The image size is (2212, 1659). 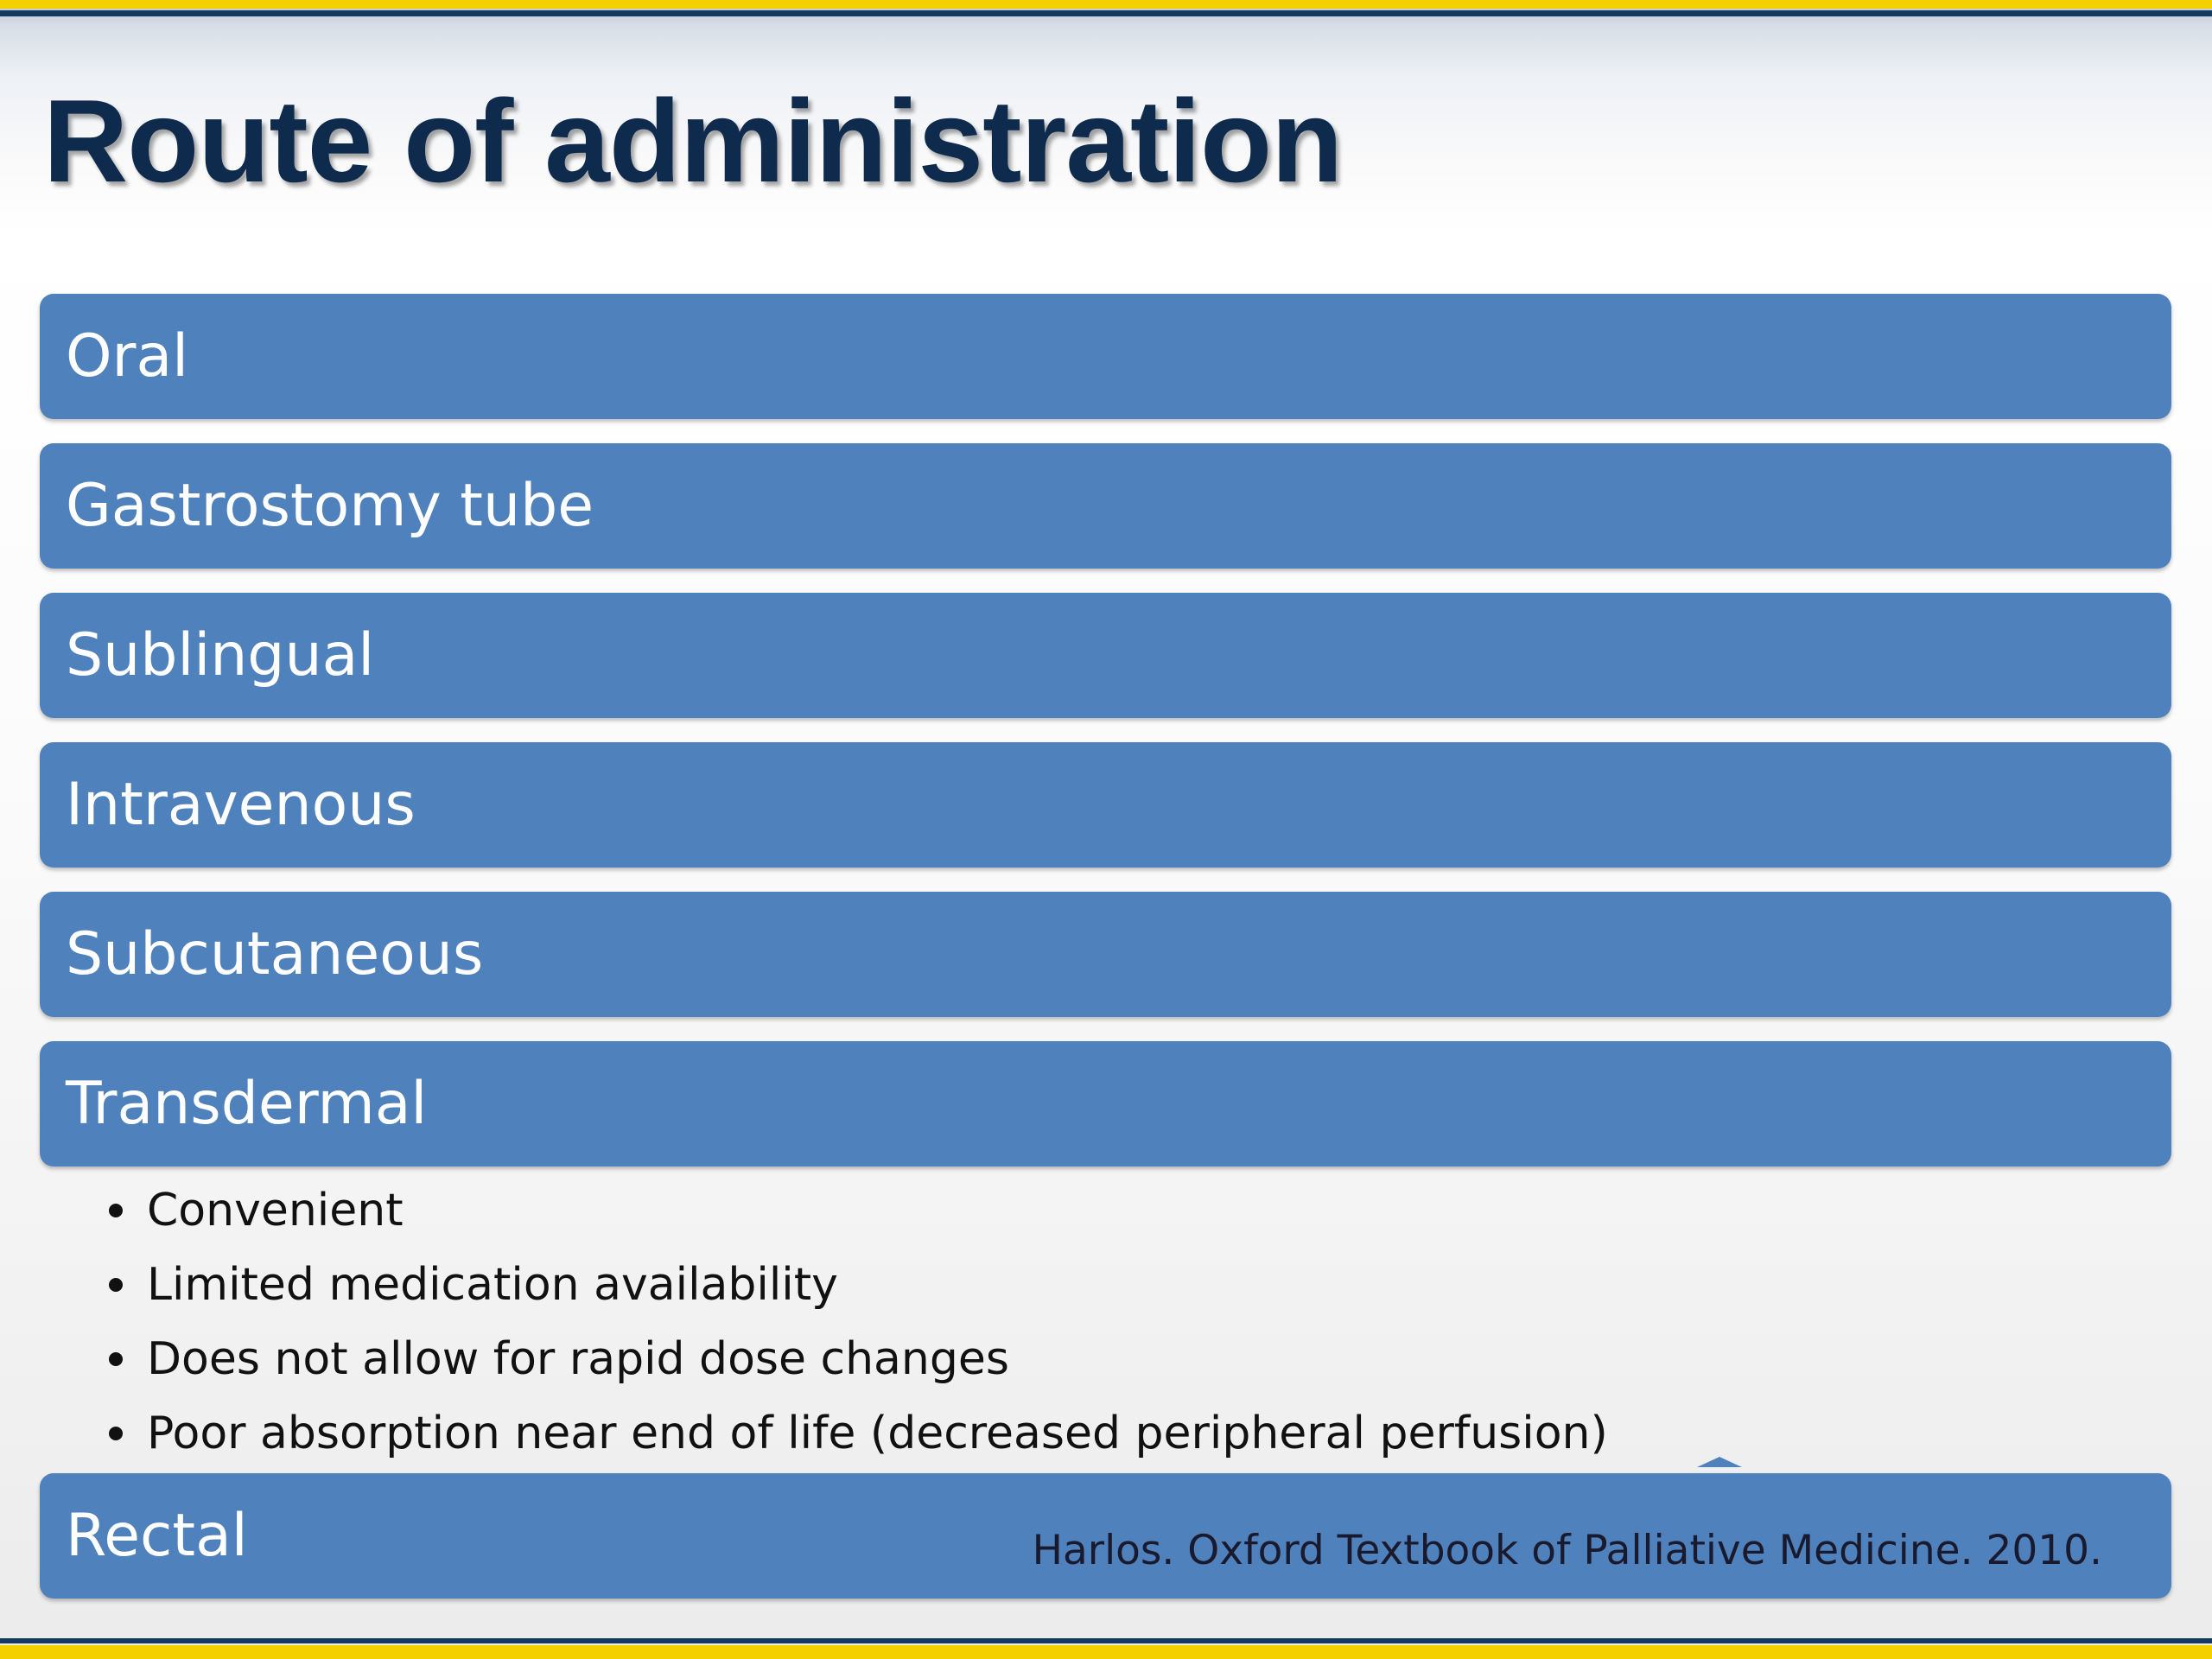 I want to click on list-item: Limited medication availability, so click(x=855, y=1285).